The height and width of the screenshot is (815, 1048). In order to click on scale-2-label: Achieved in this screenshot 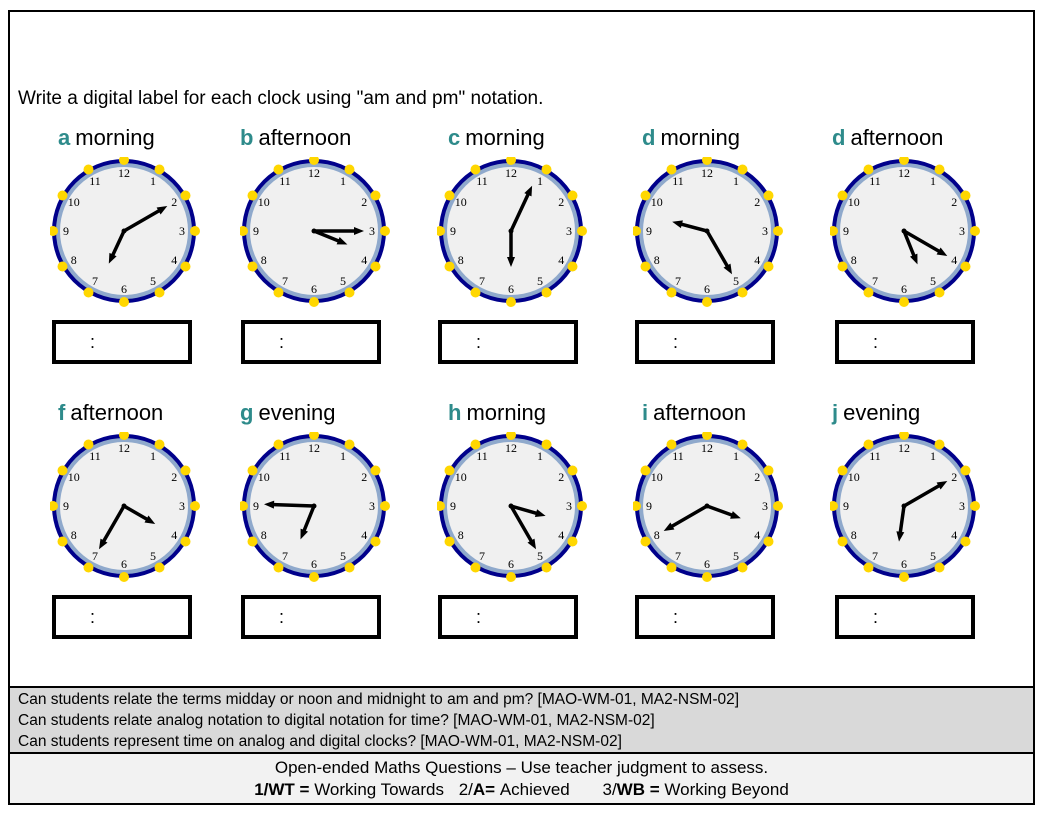, I will do `click(534, 789)`.